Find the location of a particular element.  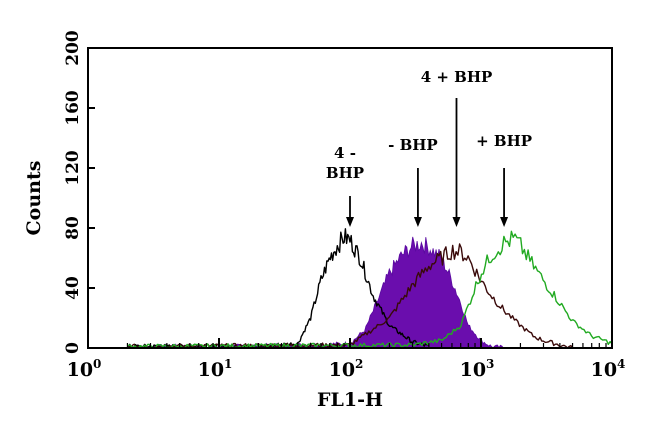

y-tick-label: 40 is located at coordinates (73, 288).